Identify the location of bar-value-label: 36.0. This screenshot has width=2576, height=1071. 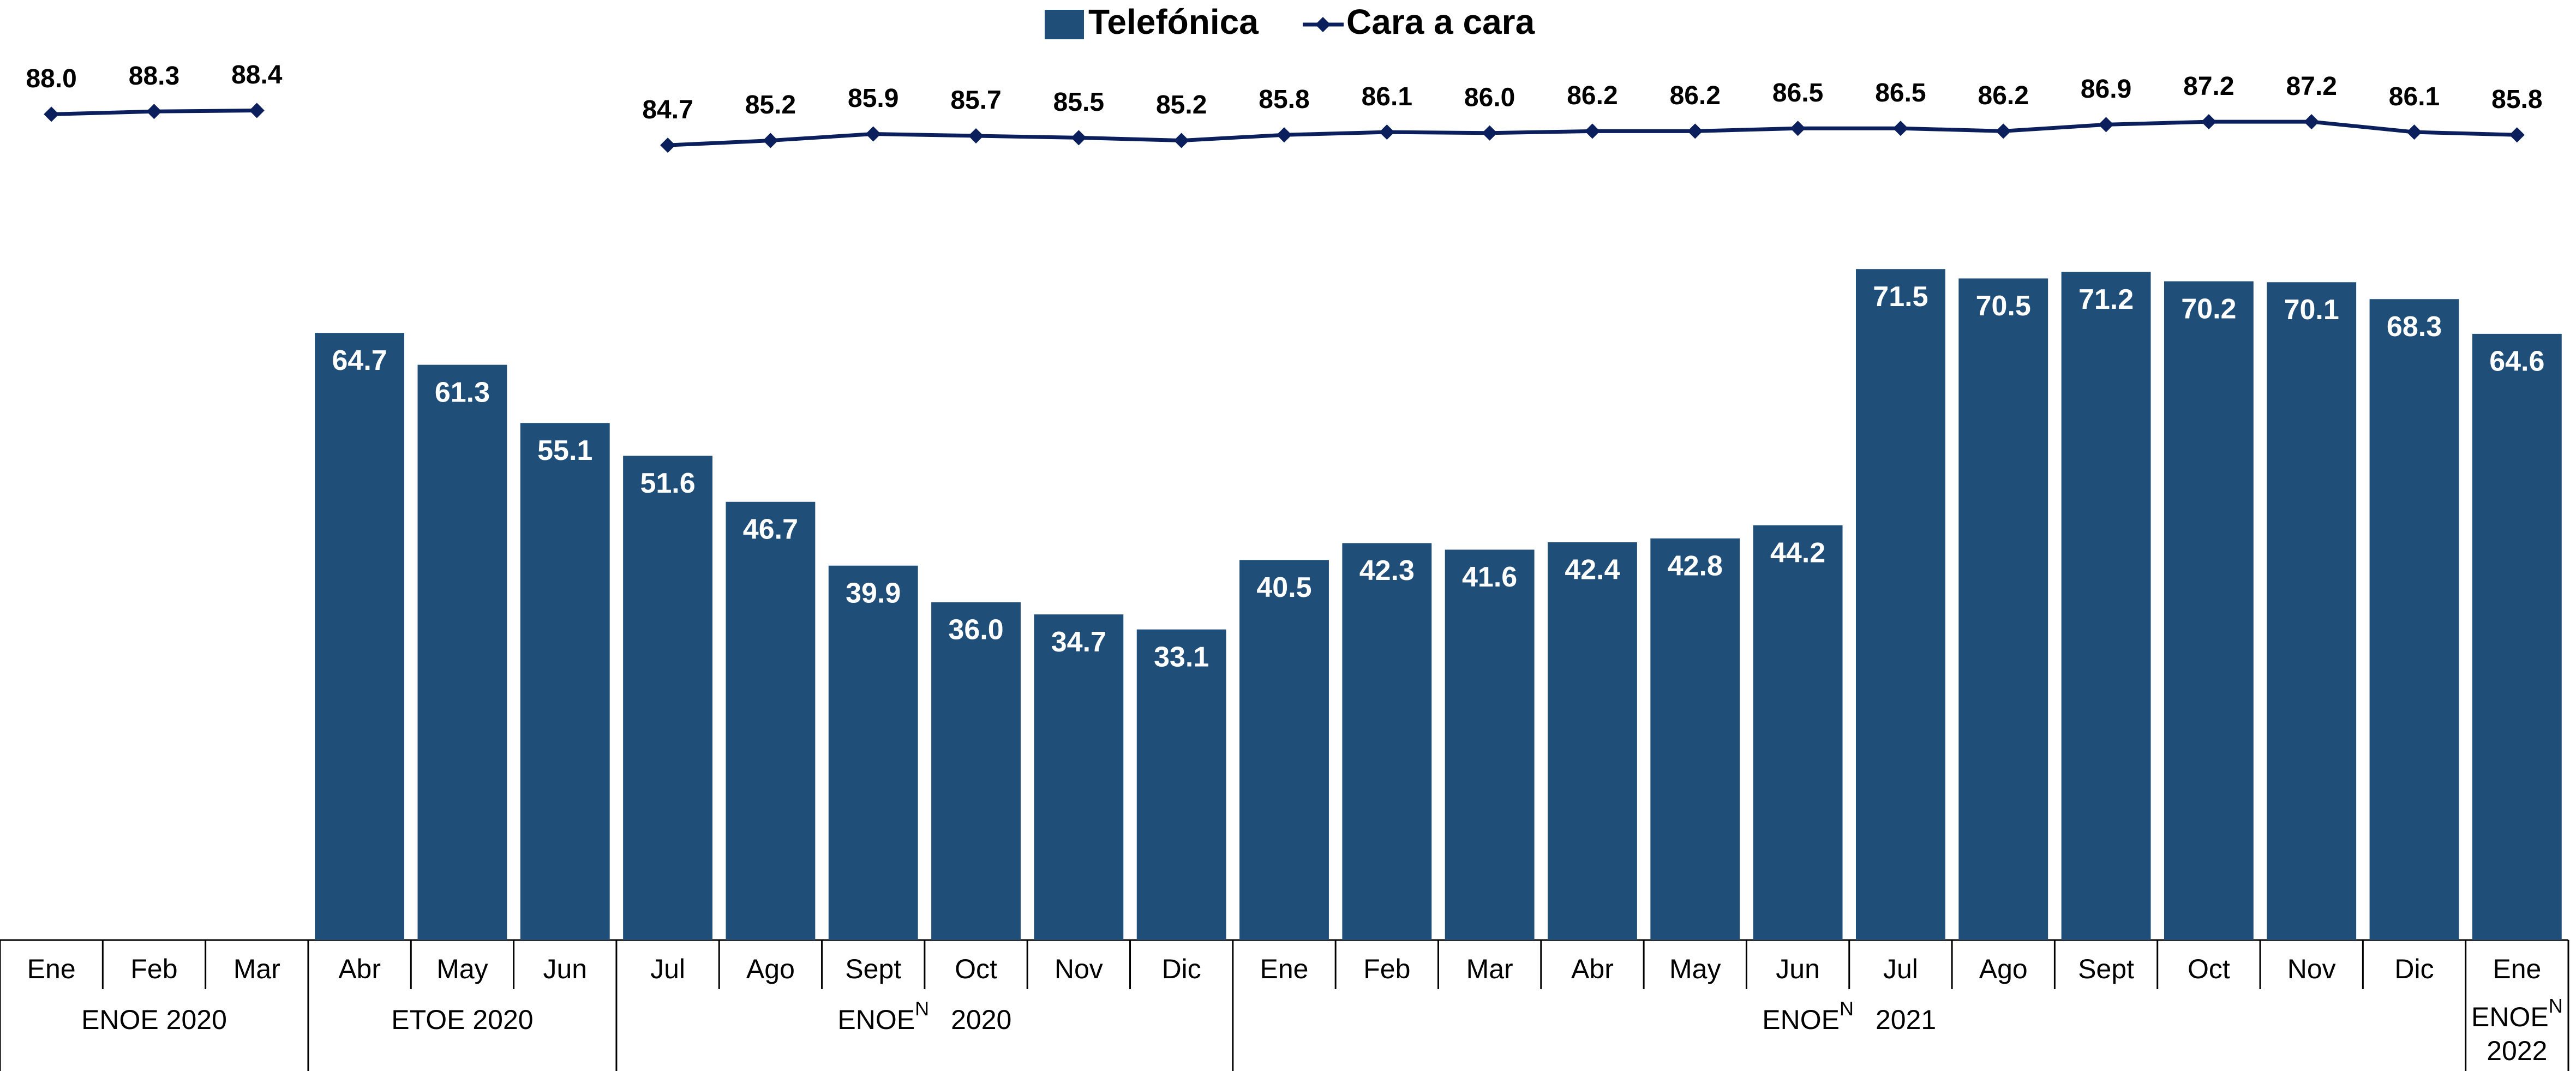
(976, 630).